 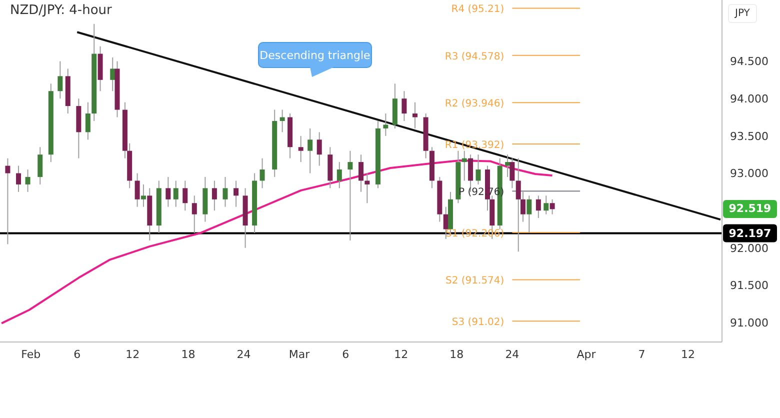 What do you see at coordinates (749, 99) in the screenshot?
I see `y-tick-label: 94.000` at bounding box center [749, 99].